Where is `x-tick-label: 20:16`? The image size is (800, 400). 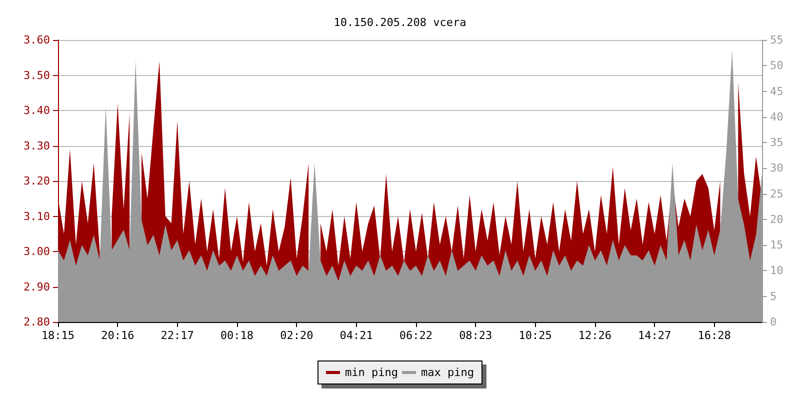 x-tick-label: 20:16 is located at coordinates (117, 335).